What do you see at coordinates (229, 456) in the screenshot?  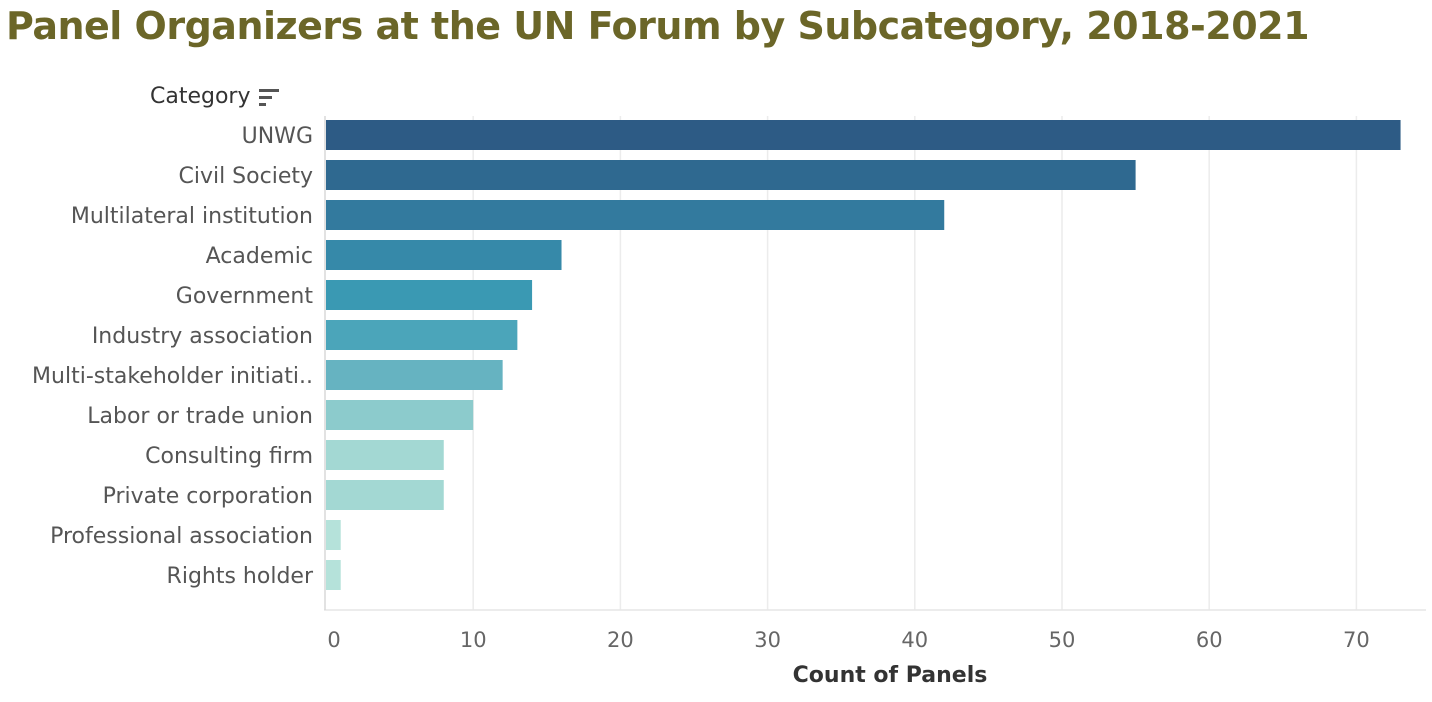 I see `category-label: Consulting firm` at bounding box center [229, 456].